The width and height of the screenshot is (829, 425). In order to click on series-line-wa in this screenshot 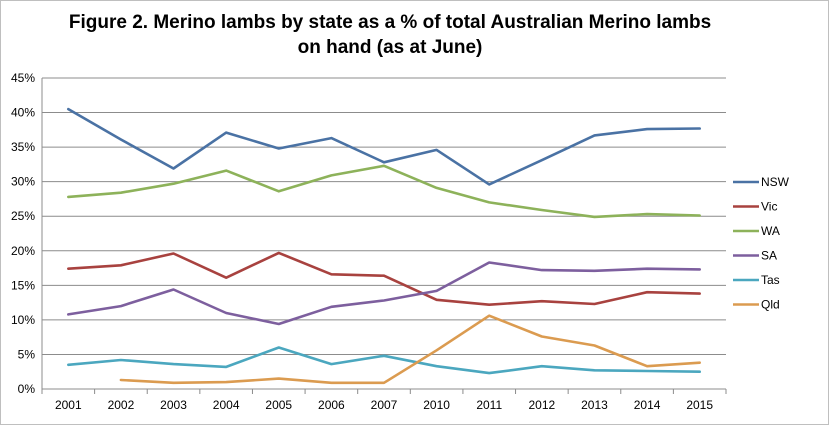, I will do `click(384, 191)`.